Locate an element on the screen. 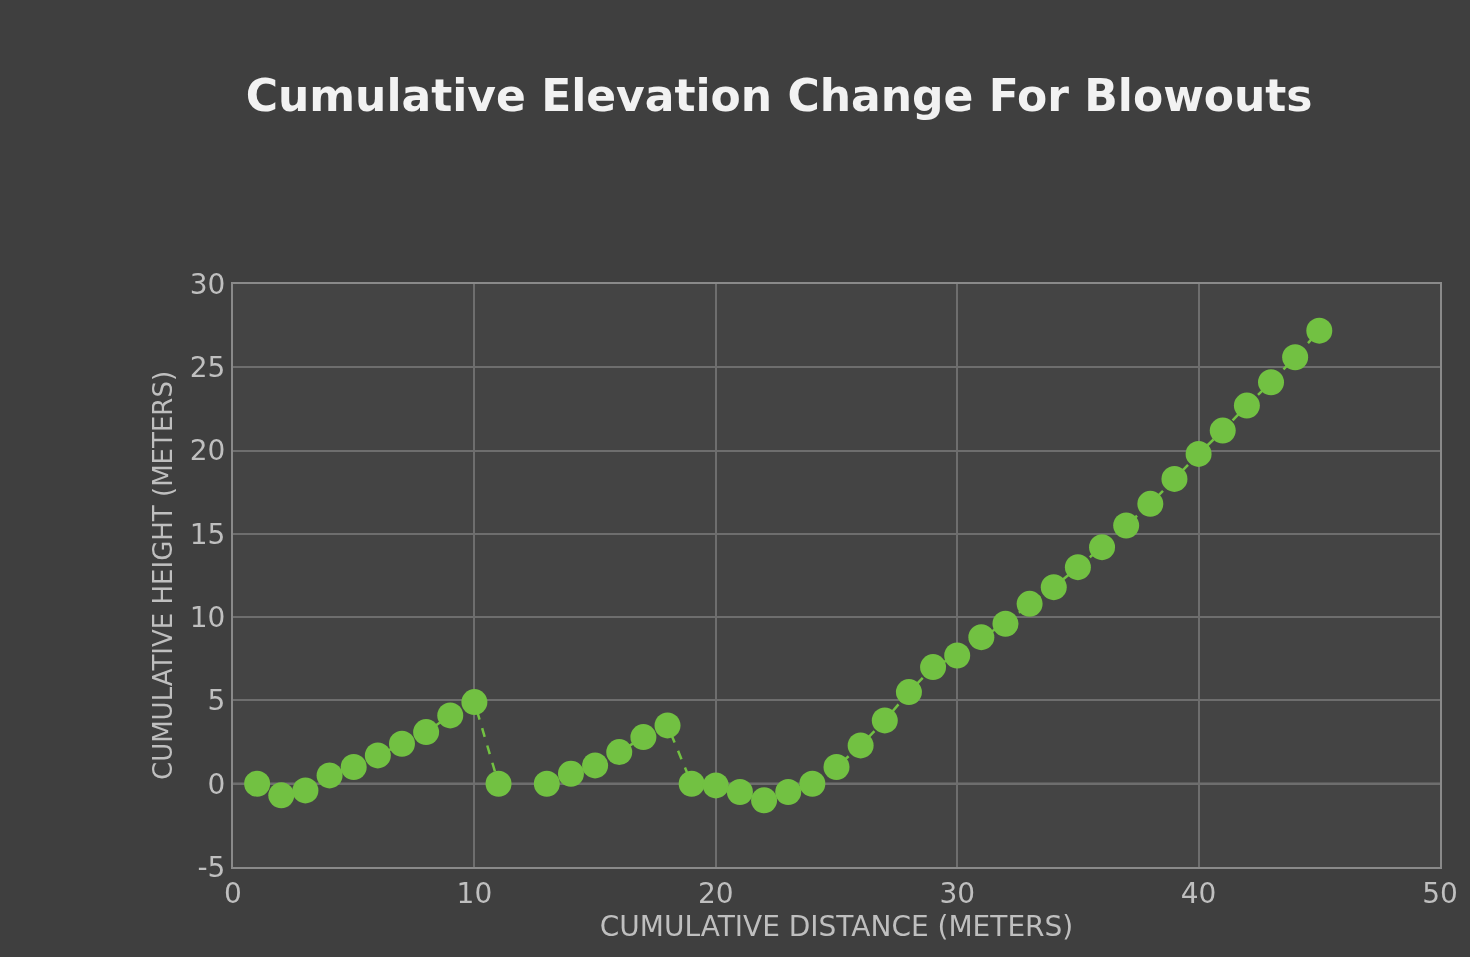 The height and width of the screenshot is (957, 1470). x-tick-label: 20 is located at coordinates (715, 893).